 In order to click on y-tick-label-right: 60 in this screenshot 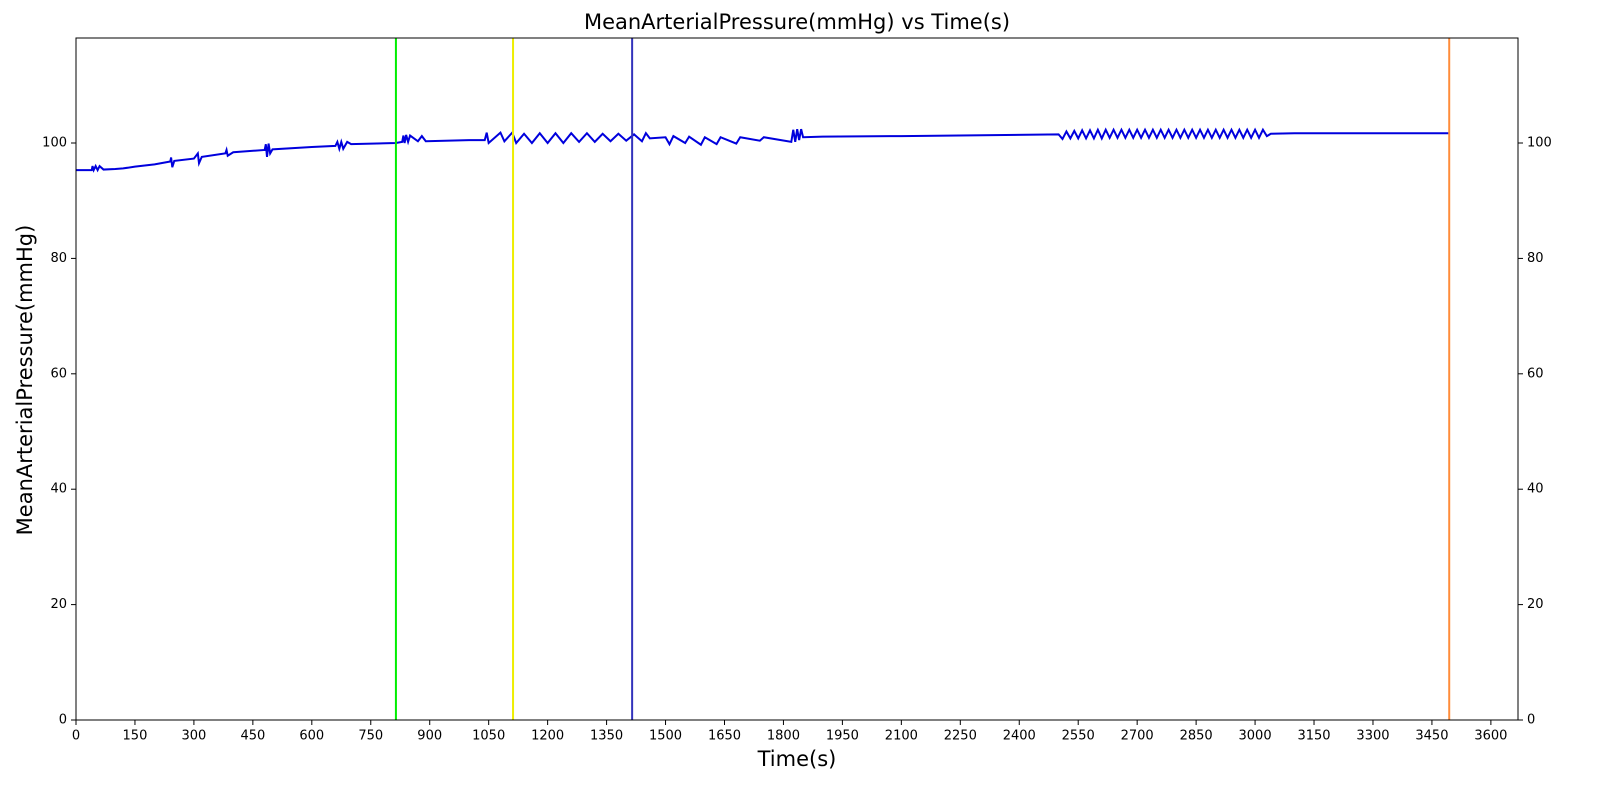, I will do `click(1535, 373)`.